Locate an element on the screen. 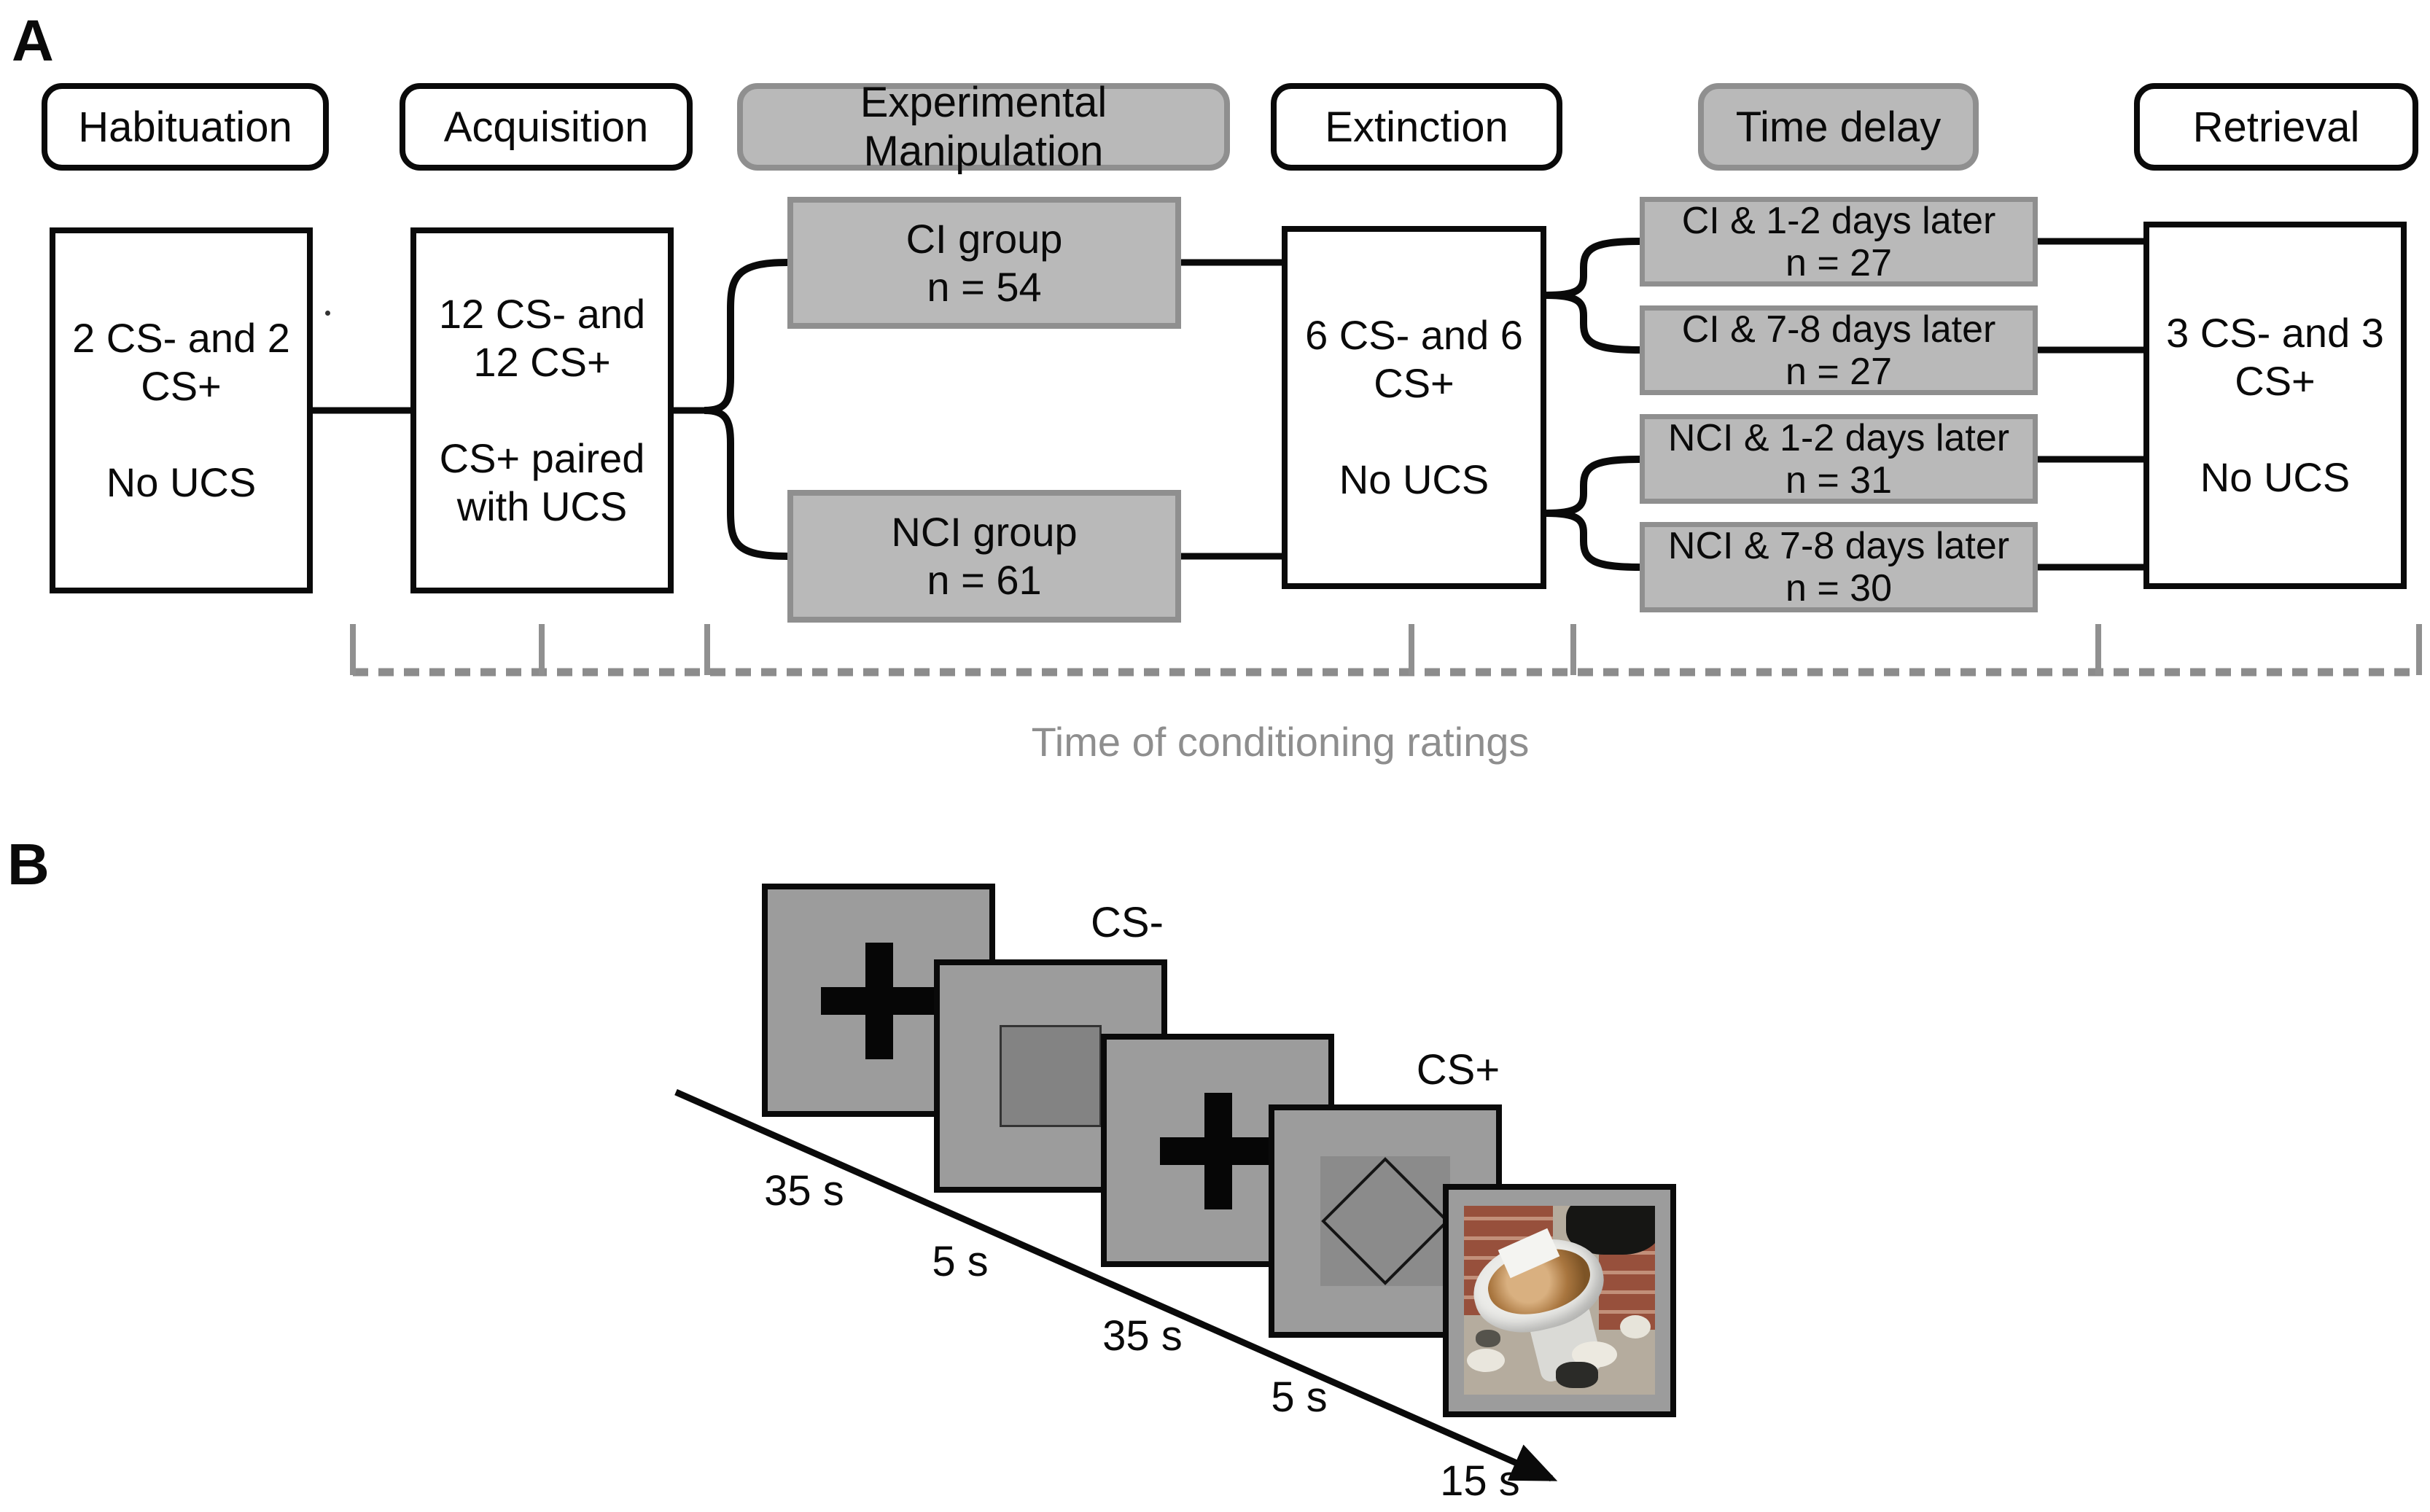 The height and width of the screenshot is (1512, 2430). small-dark-bit is located at coordinates (1488, 1338).